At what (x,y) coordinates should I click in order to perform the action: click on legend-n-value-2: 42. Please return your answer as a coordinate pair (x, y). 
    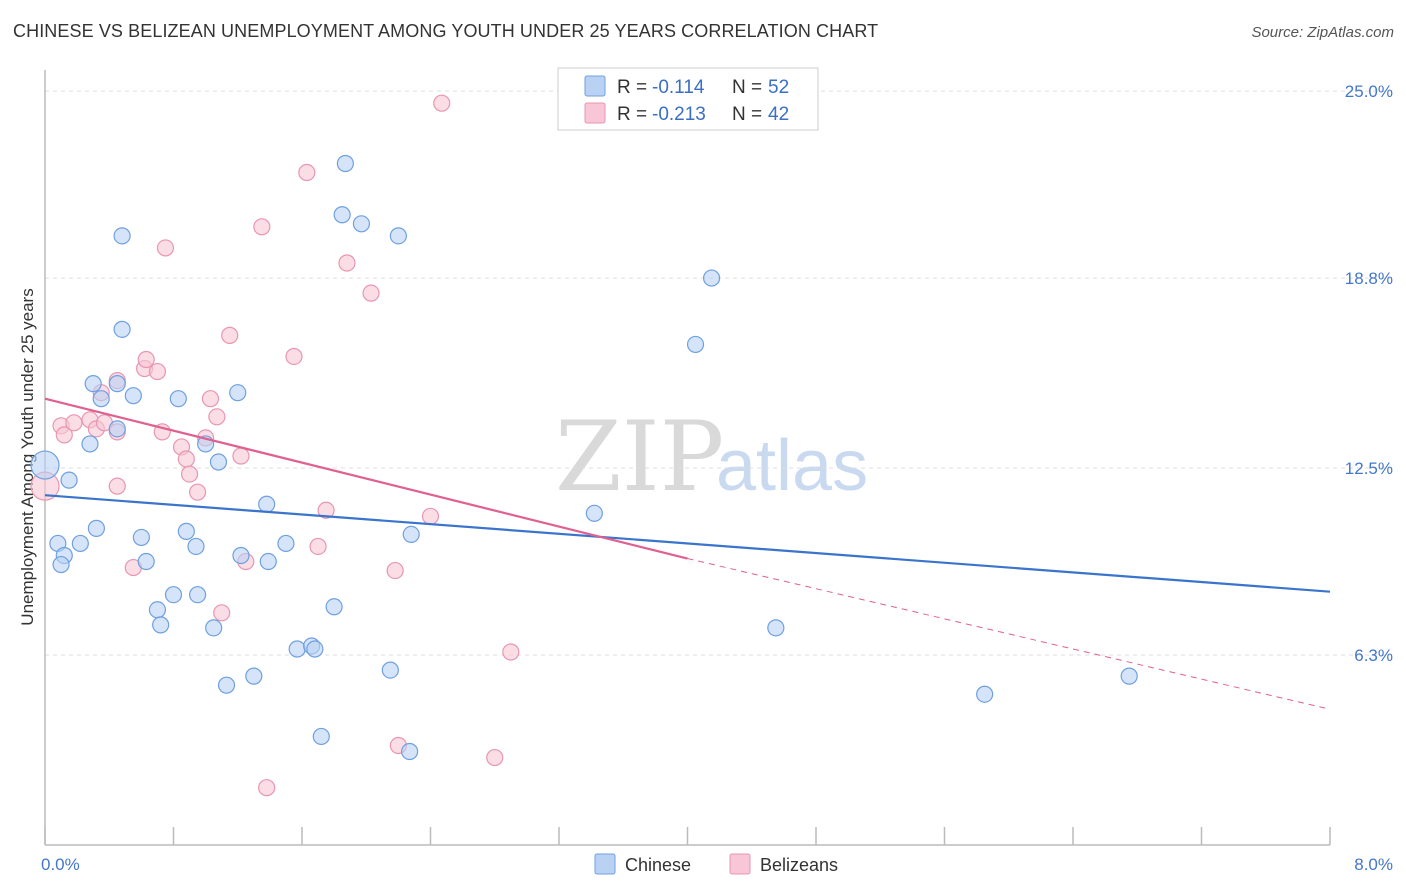
    Looking at the image, I should click on (778, 114).